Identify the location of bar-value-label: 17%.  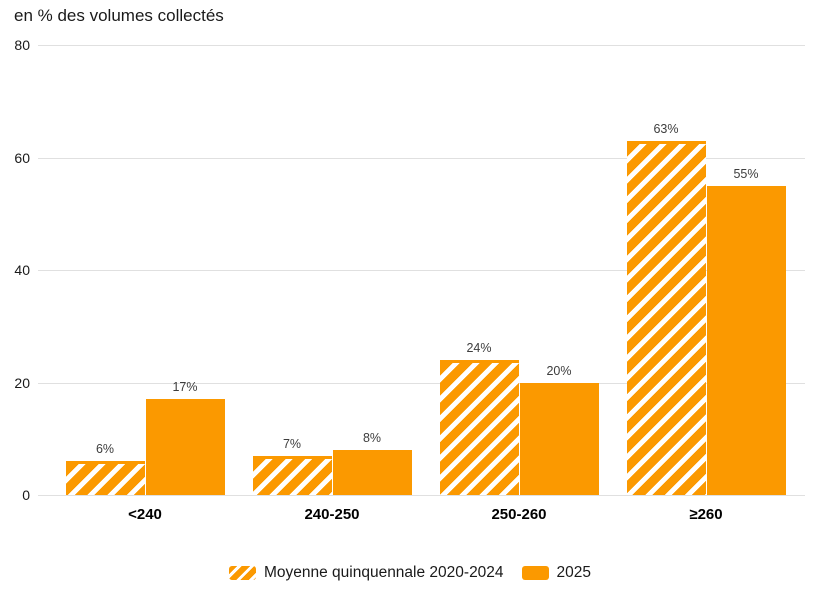
(185, 387).